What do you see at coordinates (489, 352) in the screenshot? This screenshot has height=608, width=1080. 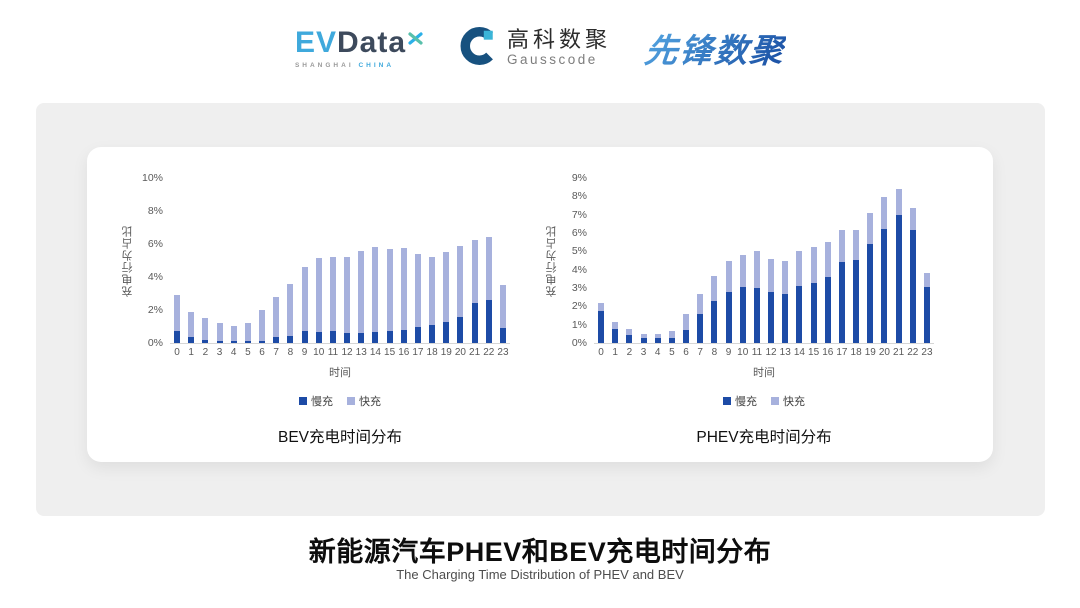 I see `x-tick-label: 22` at bounding box center [489, 352].